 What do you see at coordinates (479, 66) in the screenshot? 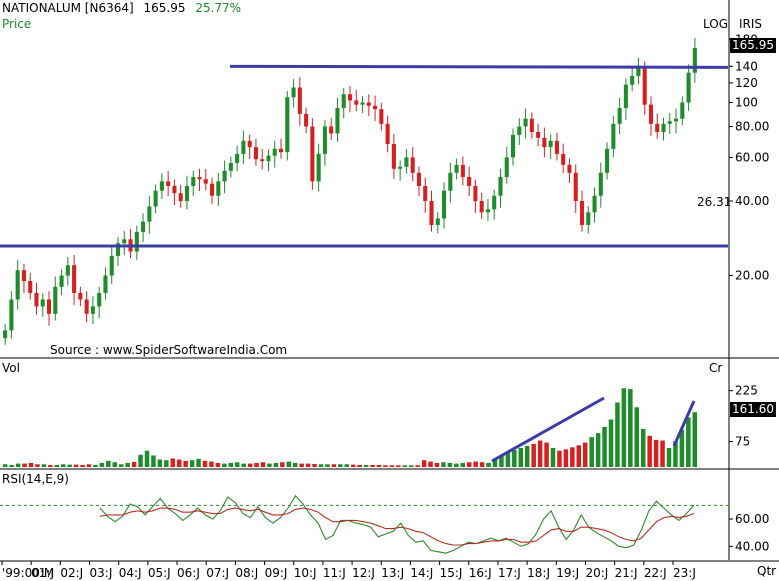
I see `resistance-line` at bounding box center [479, 66].